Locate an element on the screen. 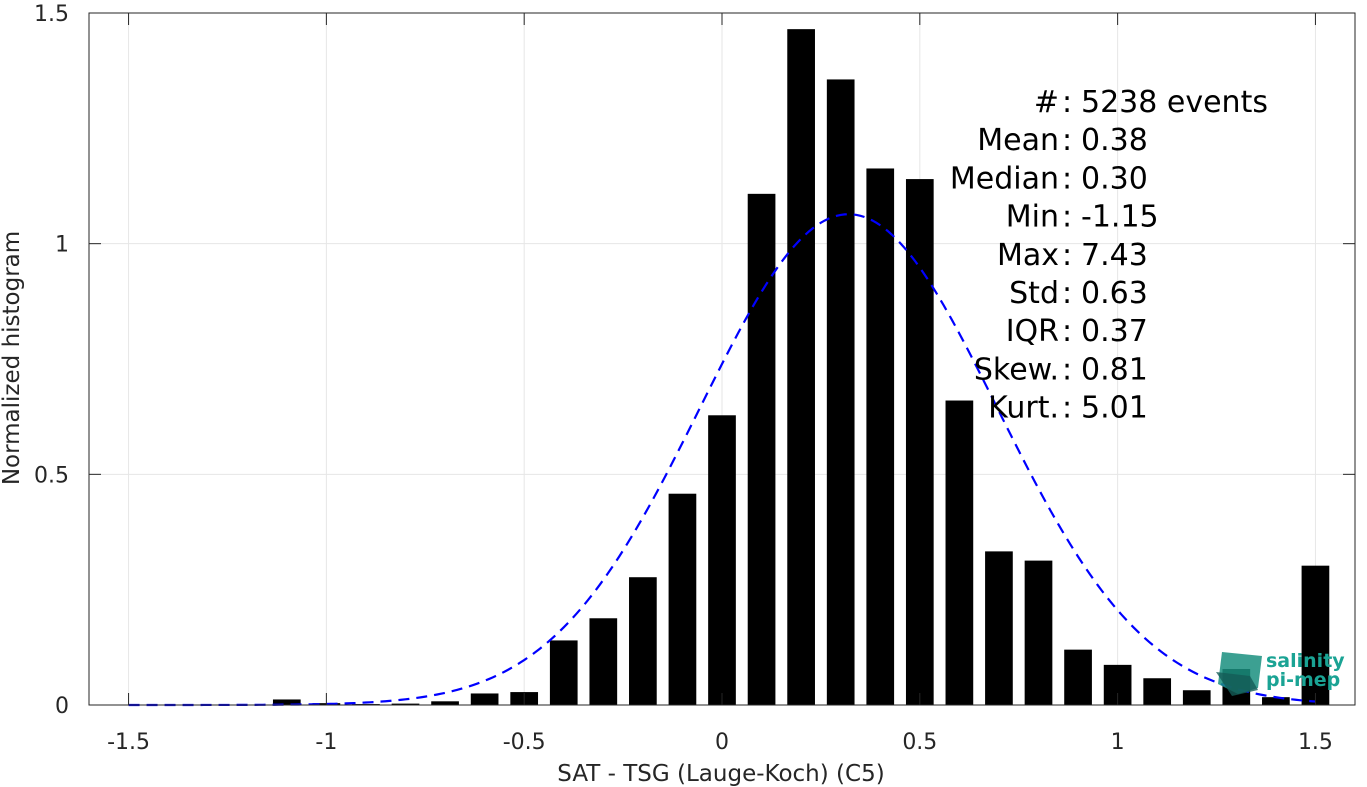 The width and height of the screenshot is (1367, 787). stat-label: Max is located at coordinates (1028, 255).